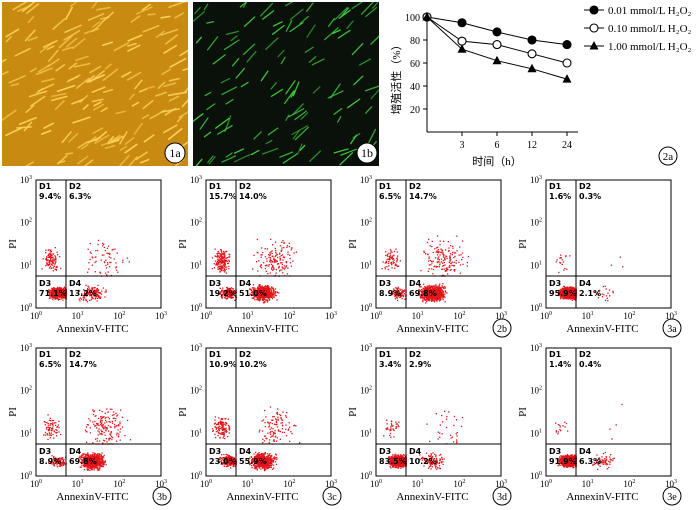 This screenshot has width=700, height=510. I want to click on chart-2a-badge, so click(668, 156).